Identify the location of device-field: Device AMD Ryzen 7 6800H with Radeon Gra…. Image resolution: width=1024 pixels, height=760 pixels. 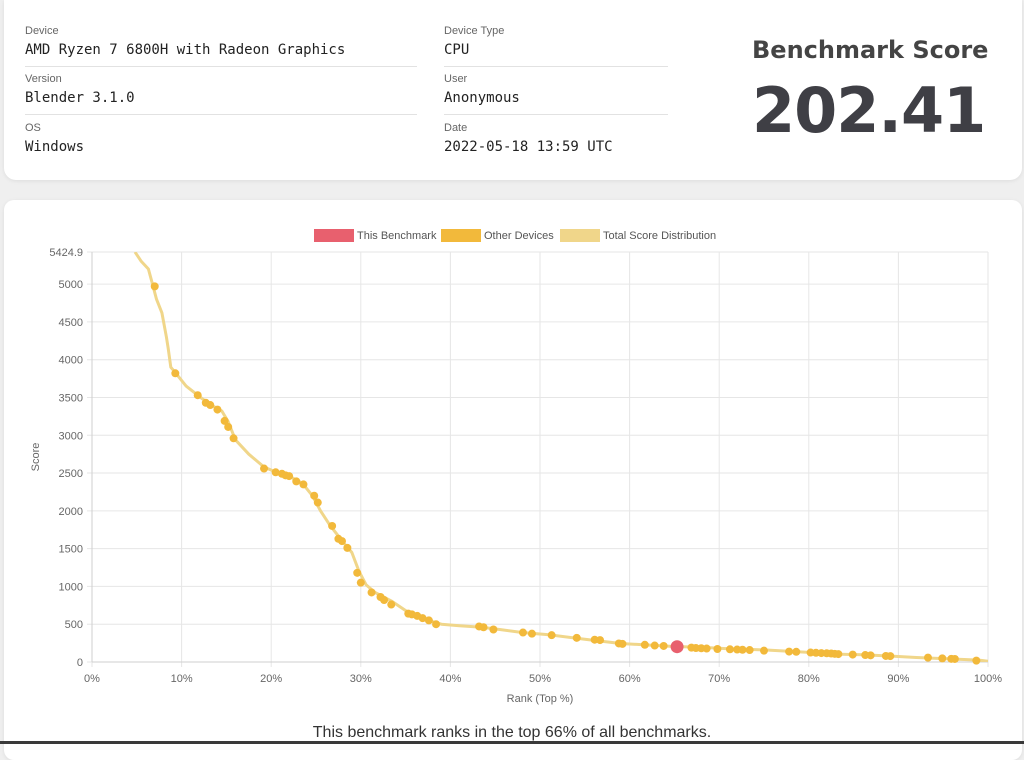
(221, 45).